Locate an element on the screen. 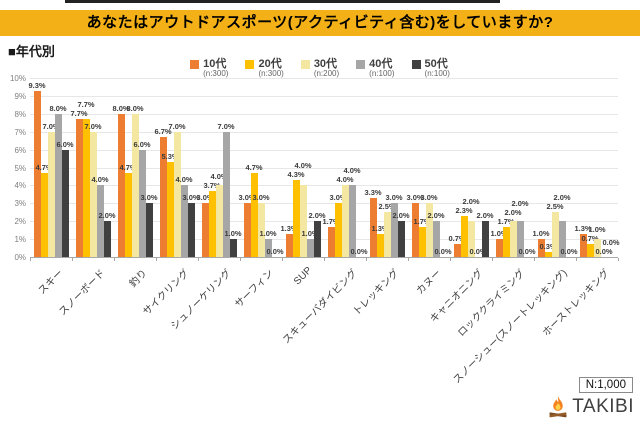 Image resolution: width=640 pixels, height=425 pixels. bar-value-label: 4.3% is located at coordinates (296, 175).